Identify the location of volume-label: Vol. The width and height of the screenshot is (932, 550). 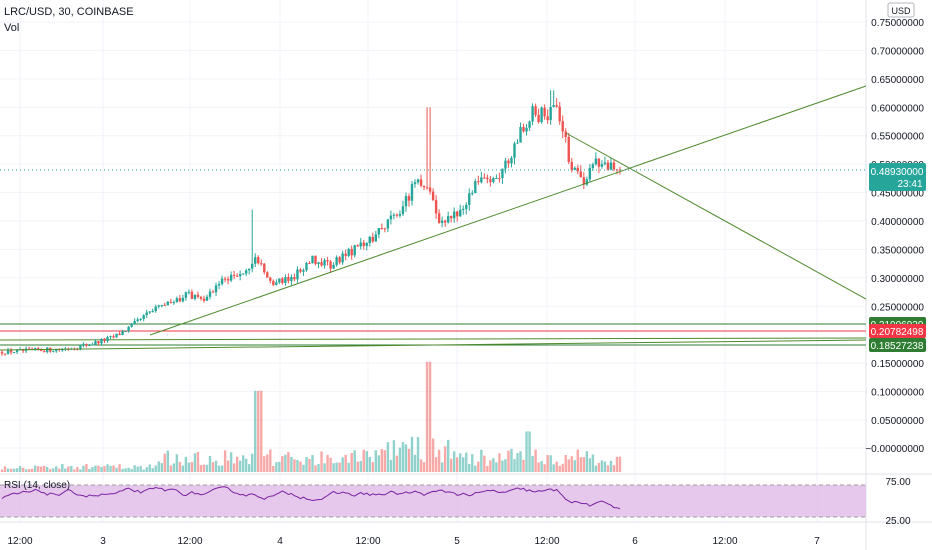
(11, 28).